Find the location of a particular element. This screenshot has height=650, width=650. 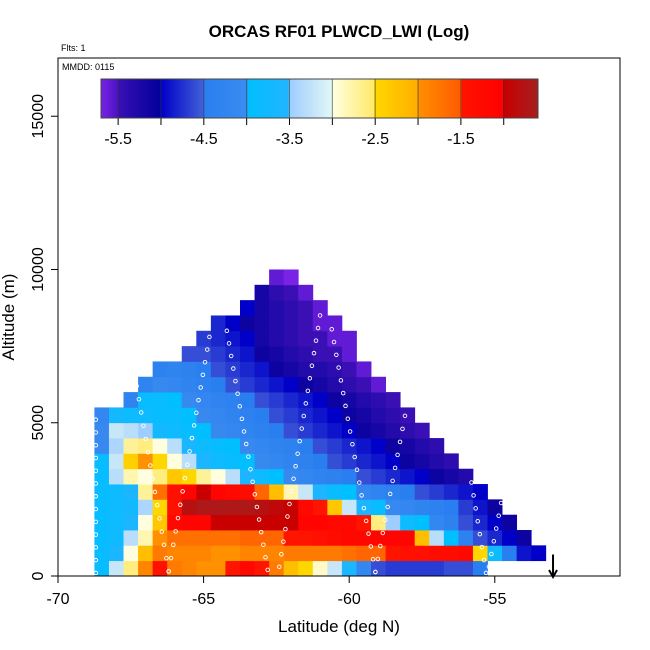

colorbar: -5.5 -4.5 -3.5 -2.5 -1.5 is located at coordinates (319, 113).